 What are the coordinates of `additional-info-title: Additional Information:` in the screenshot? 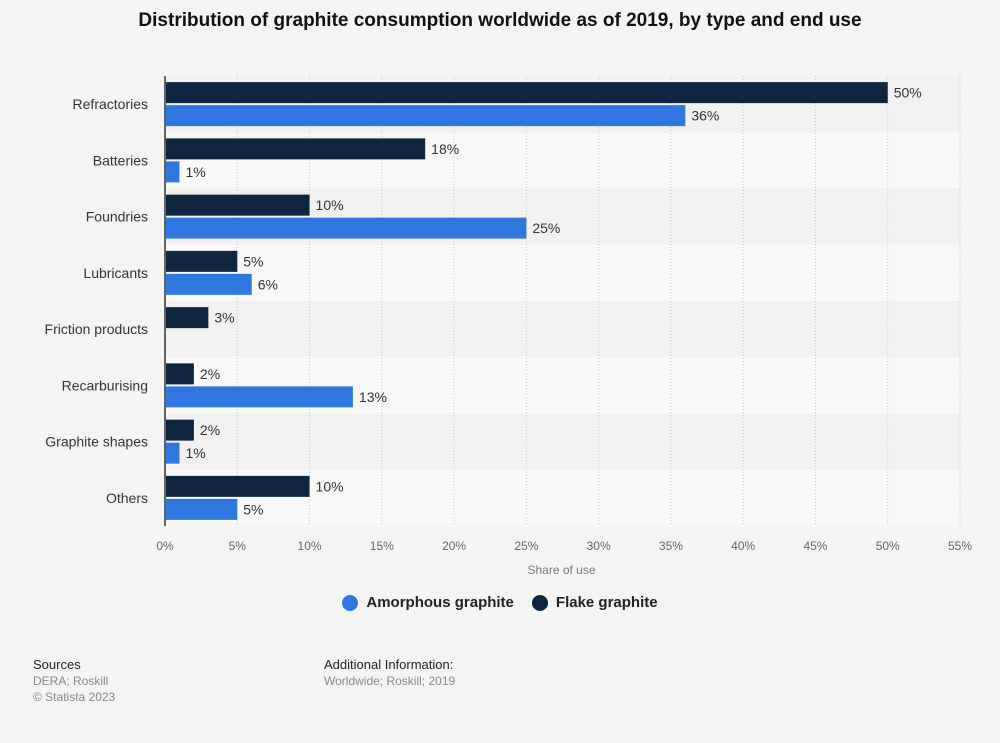 It's located at (389, 664).